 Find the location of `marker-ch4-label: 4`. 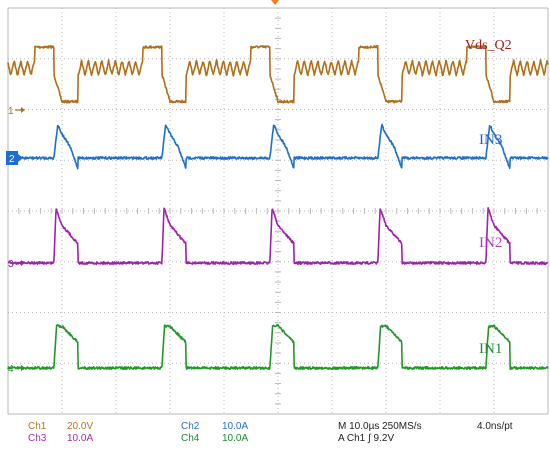

marker-ch4-label: 4 is located at coordinates (11, 369).